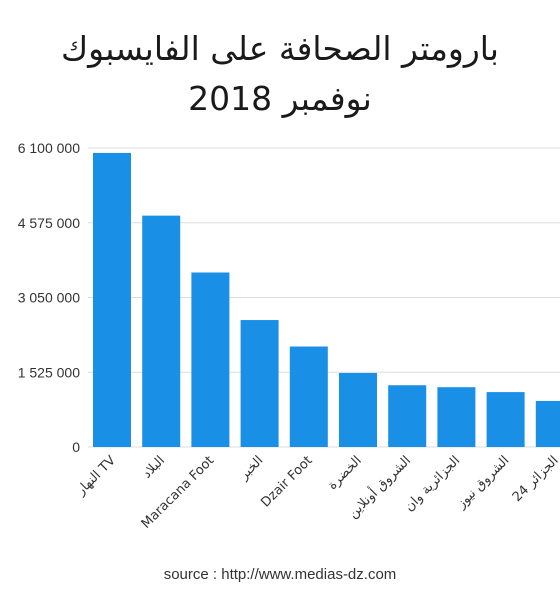 This screenshot has height=600, width=560. Describe the element at coordinates (49, 372) in the screenshot. I see `y-tick-label: 1 525 000` at that location.